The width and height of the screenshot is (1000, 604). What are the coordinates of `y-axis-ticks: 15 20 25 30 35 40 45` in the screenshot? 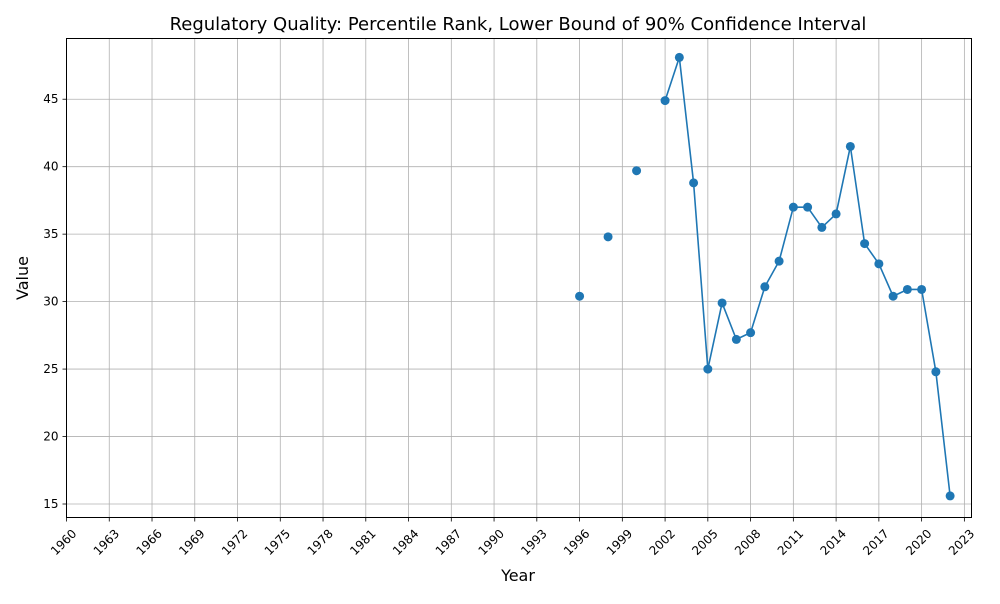 It's located at (55, 301).